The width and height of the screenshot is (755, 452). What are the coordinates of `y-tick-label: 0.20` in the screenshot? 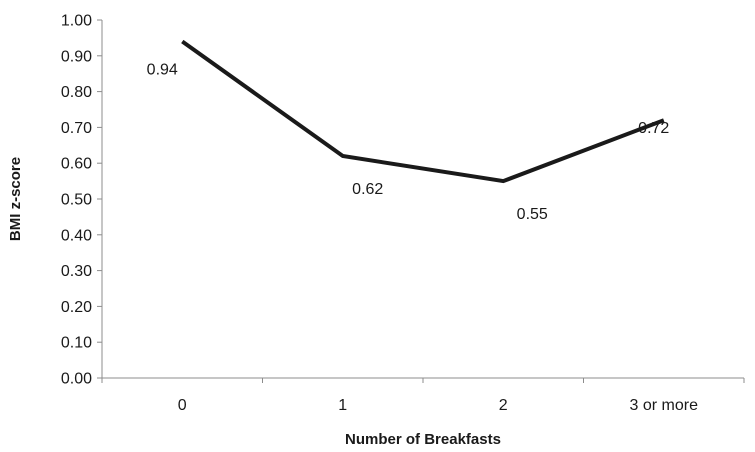 It's located at (76, 307).